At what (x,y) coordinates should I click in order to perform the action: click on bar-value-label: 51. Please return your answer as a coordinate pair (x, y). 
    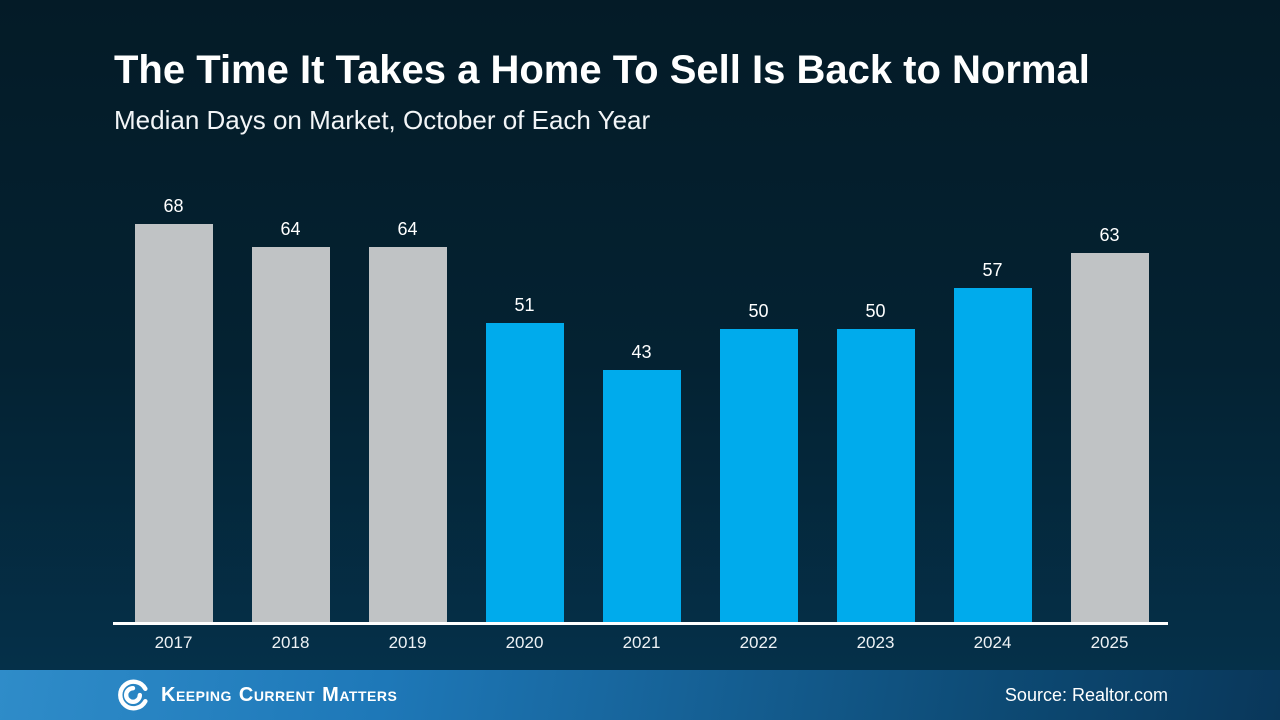
    Looking at the image, I should click on (524, 305).